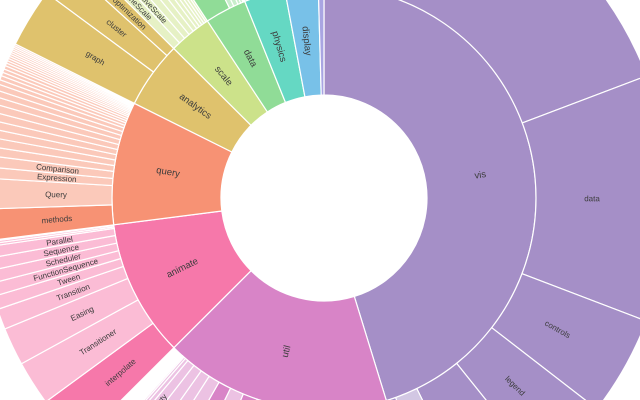 The height and width of the screenshot is (400, 640). What do you see at coordinates (478, 381) in the screenshot?
I see `segment-vis-axis` at bounding box center [478, 381].